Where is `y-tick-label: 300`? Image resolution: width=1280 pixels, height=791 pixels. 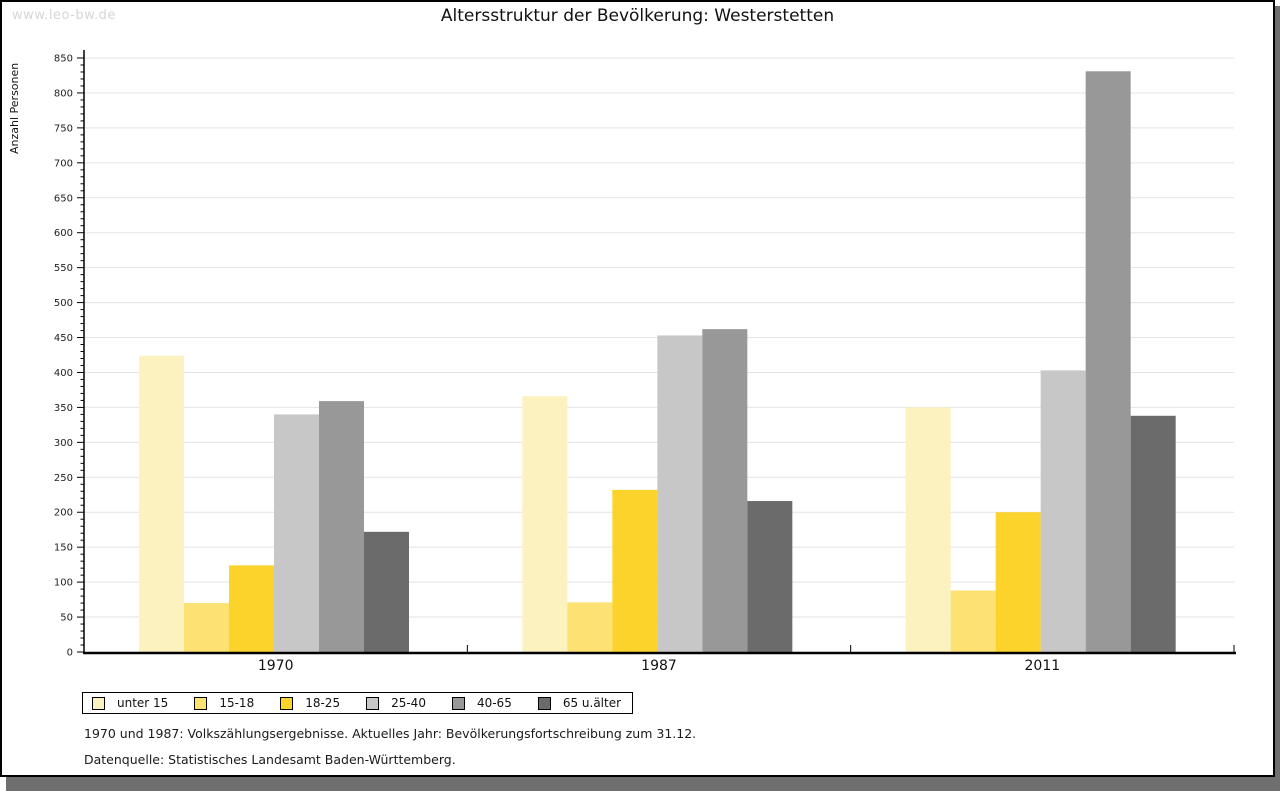
y-tick-label: 300 is located at coordinates (63, 443).